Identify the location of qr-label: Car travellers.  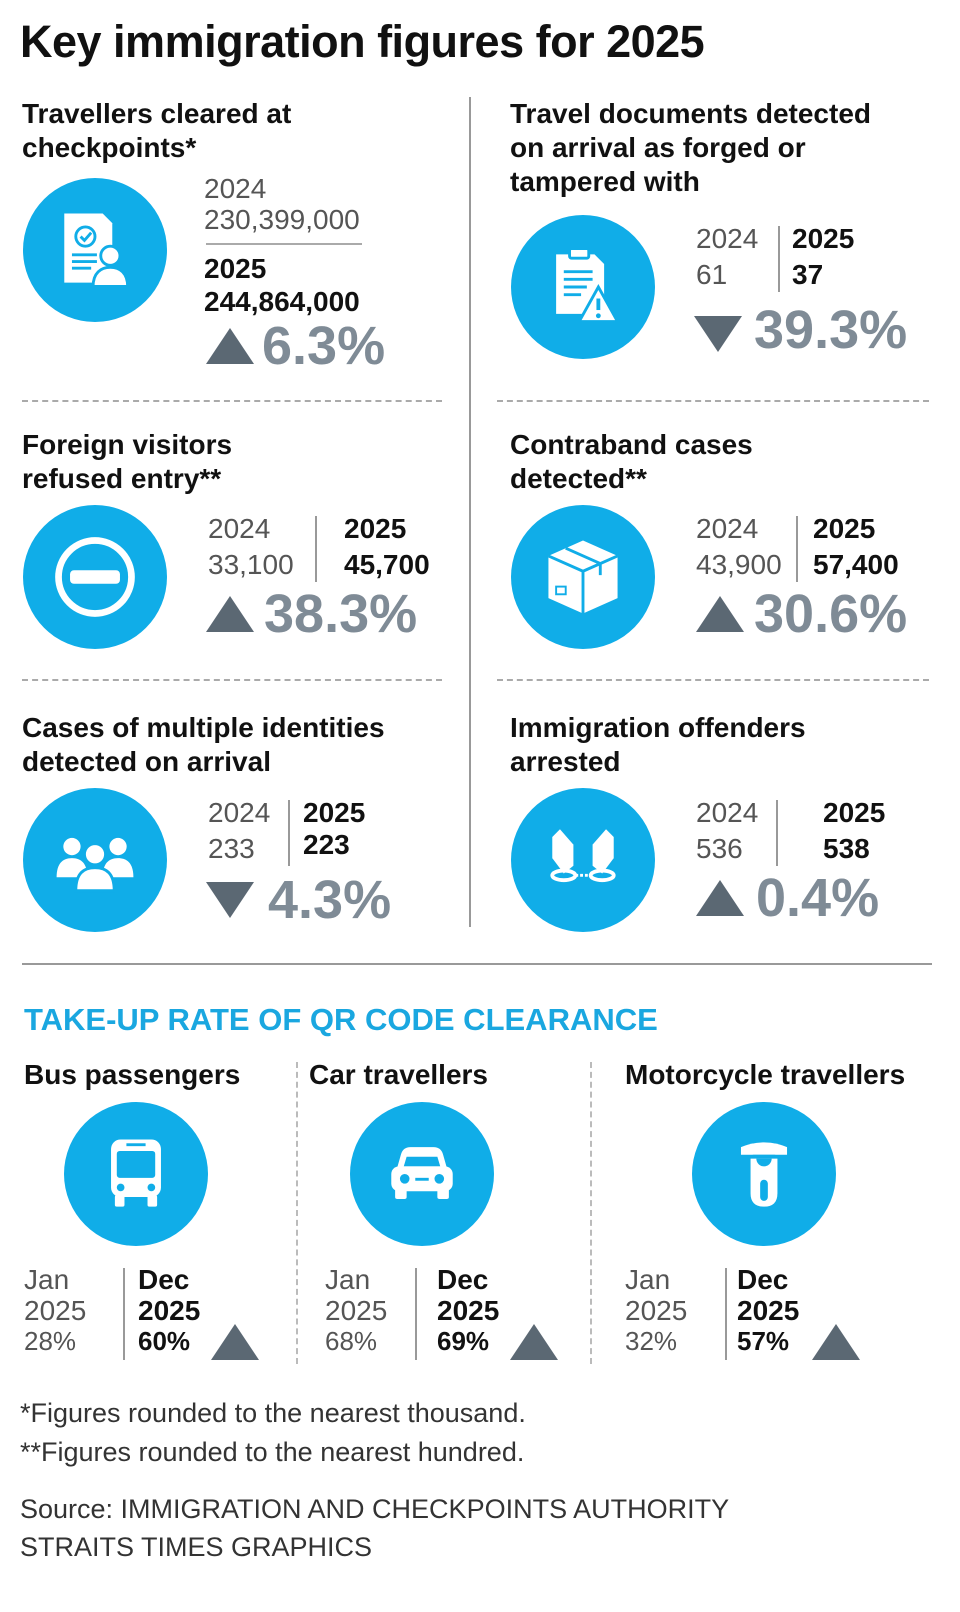
(399, 1074).